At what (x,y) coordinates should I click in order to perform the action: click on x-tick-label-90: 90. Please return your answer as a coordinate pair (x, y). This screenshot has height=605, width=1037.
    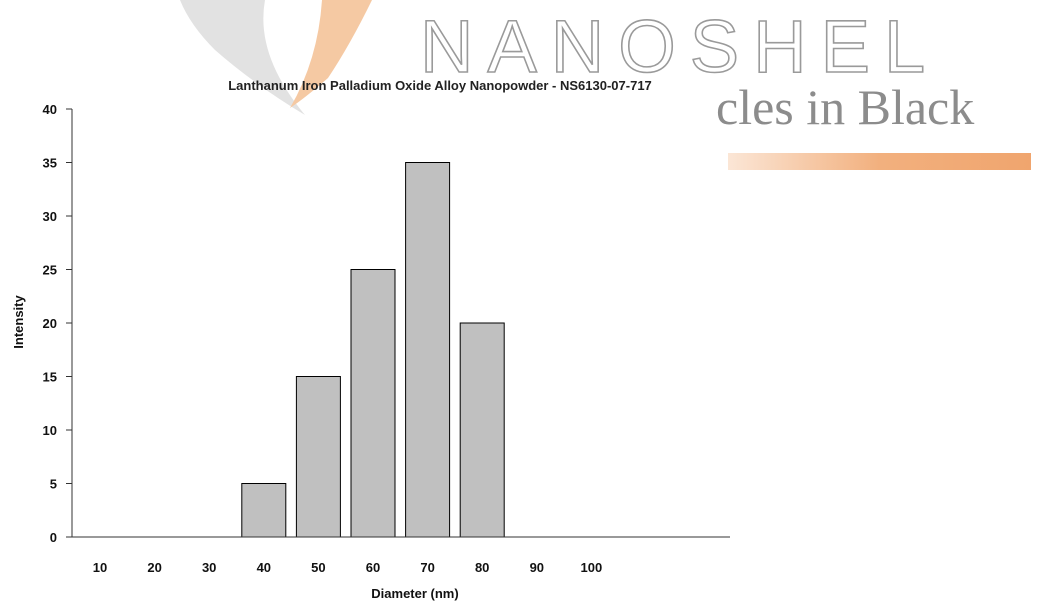
    Looking at the image, I should click on (537, 567).